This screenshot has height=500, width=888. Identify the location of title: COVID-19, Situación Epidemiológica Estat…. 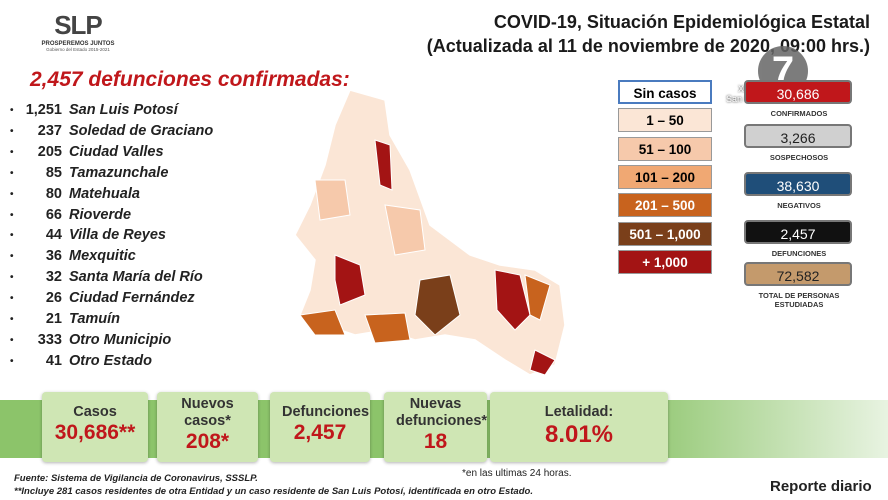
(681, 22).